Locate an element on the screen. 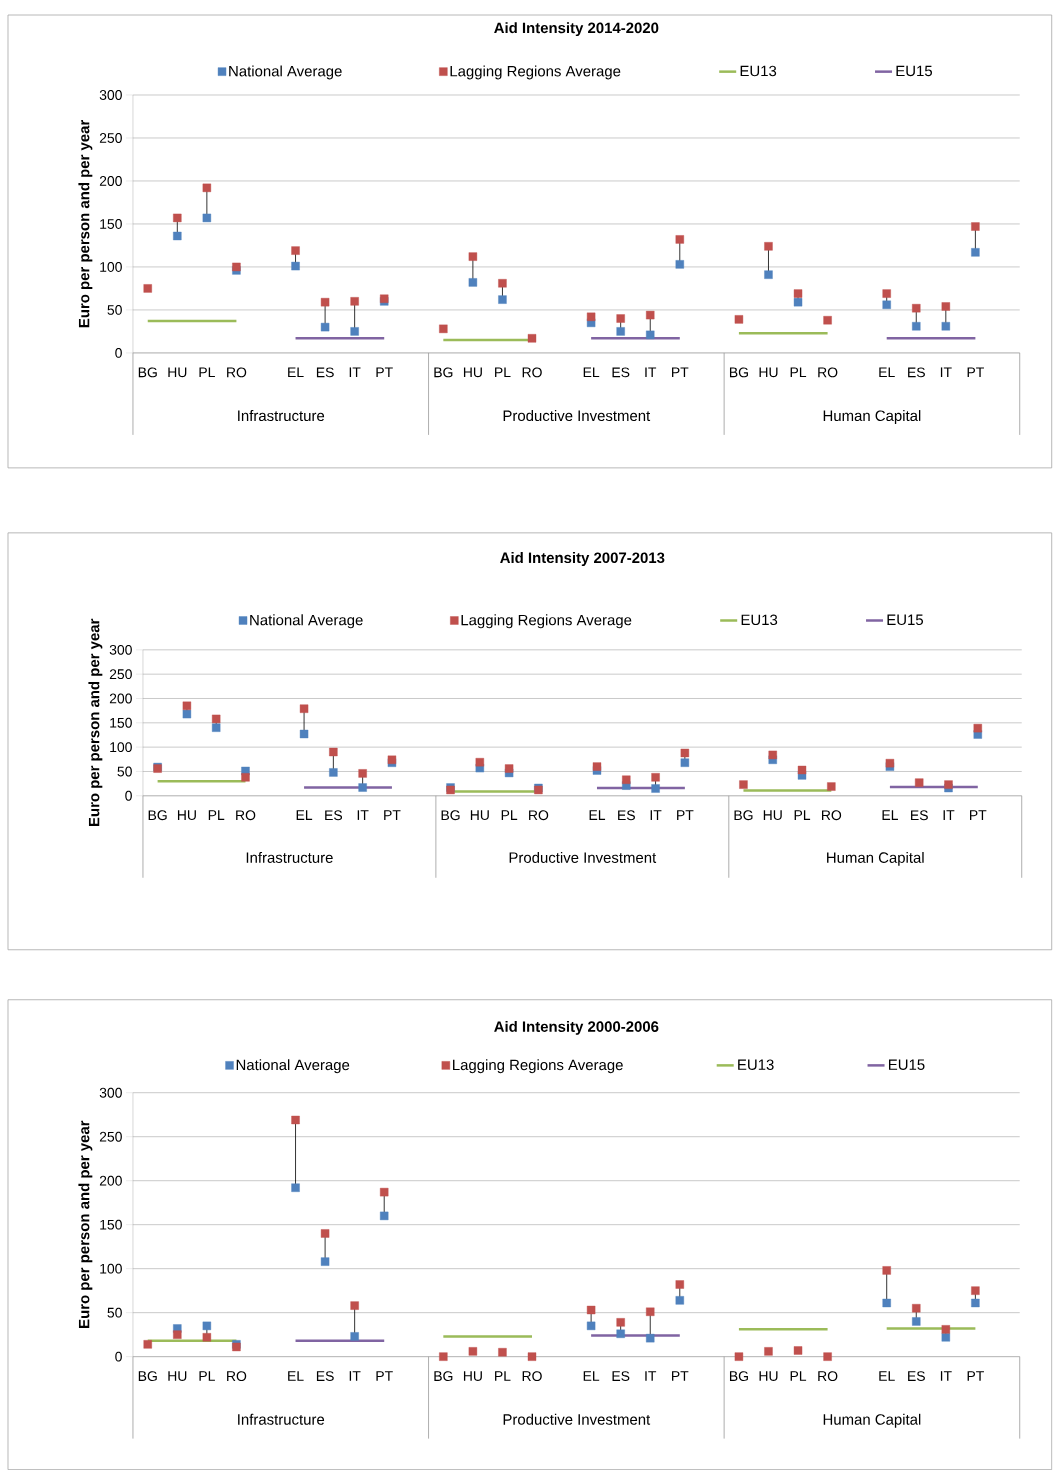 Image resolution: width=1053 pixels, height=1470 pixels. chart-title: Aid Intensity 2007-2013 is located at coordinates (582, 559).